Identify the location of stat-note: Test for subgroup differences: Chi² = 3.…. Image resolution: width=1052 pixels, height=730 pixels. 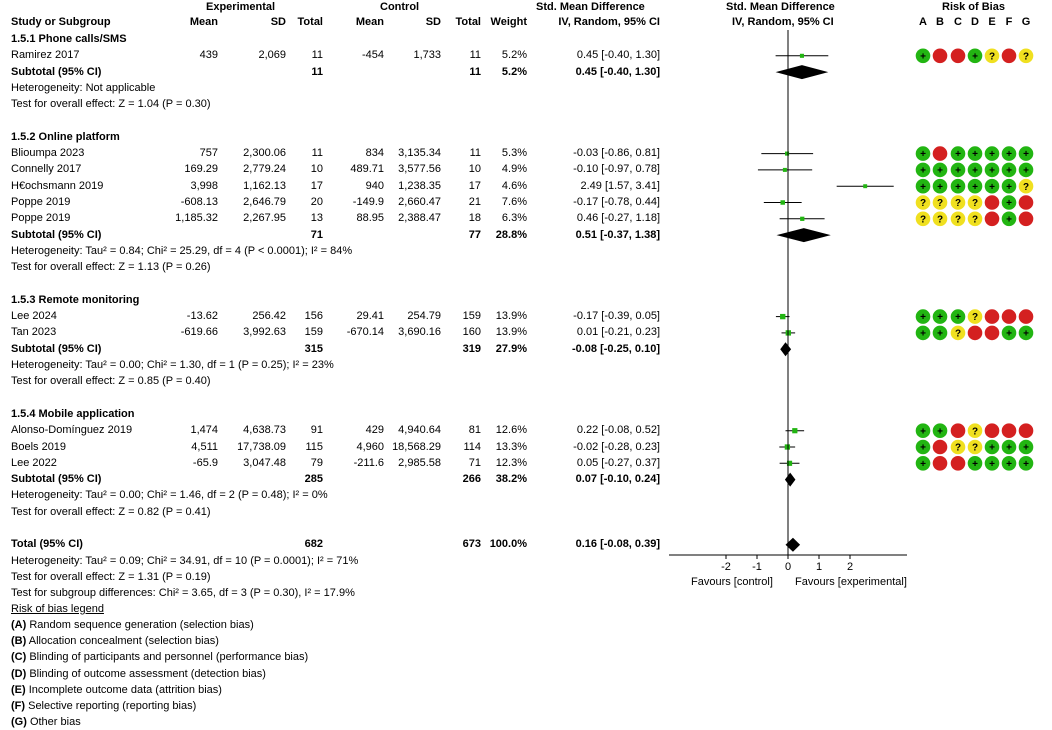
(183, 593).